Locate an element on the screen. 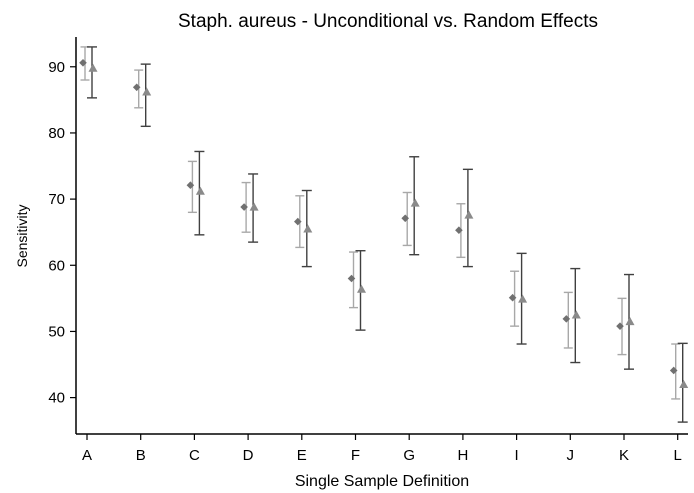 Image resolution: width=694 pixels, height=493 pixels. y-tick-label: 70 is located at coordinates (56, 199).